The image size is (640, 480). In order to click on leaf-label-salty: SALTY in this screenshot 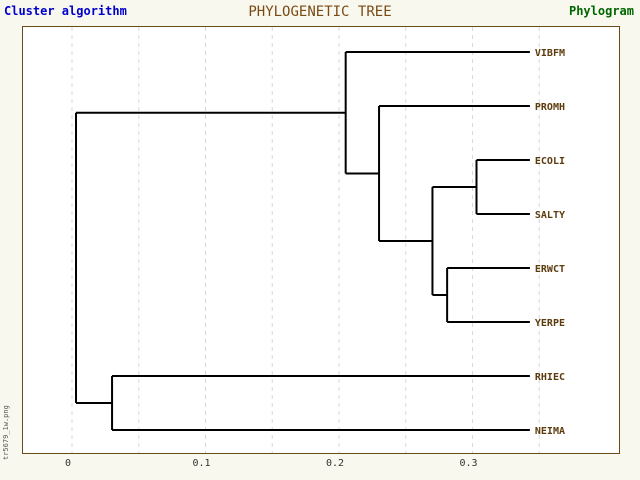, I will do `click(550, 215)`.